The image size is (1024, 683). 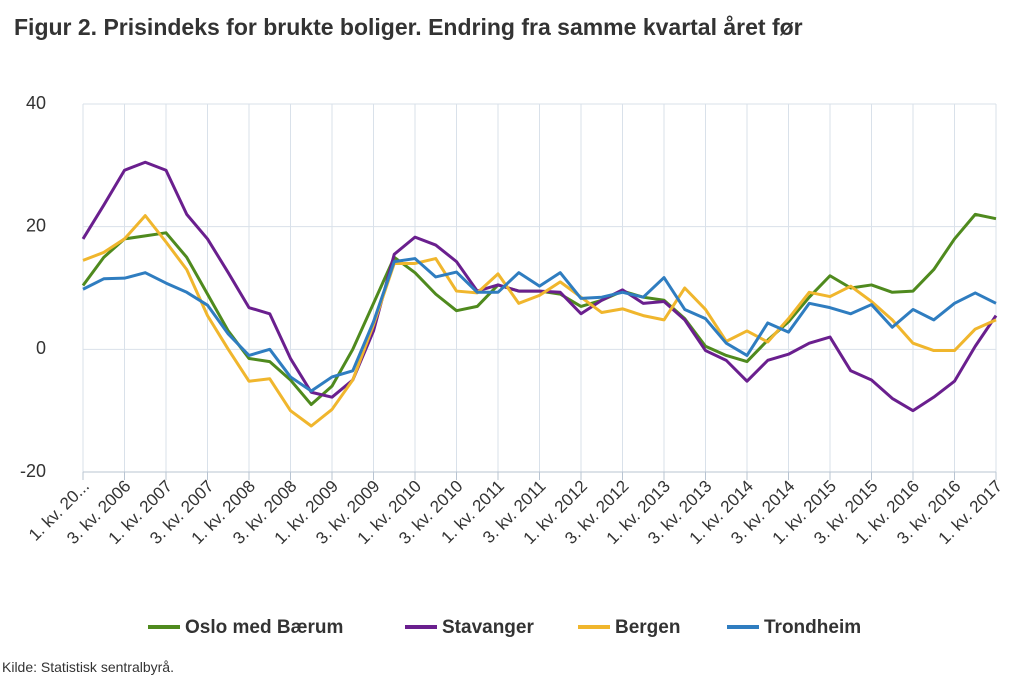 I want to click on source: Kilde: Statistisk sentralbyrå., so click(x=88, y=667).